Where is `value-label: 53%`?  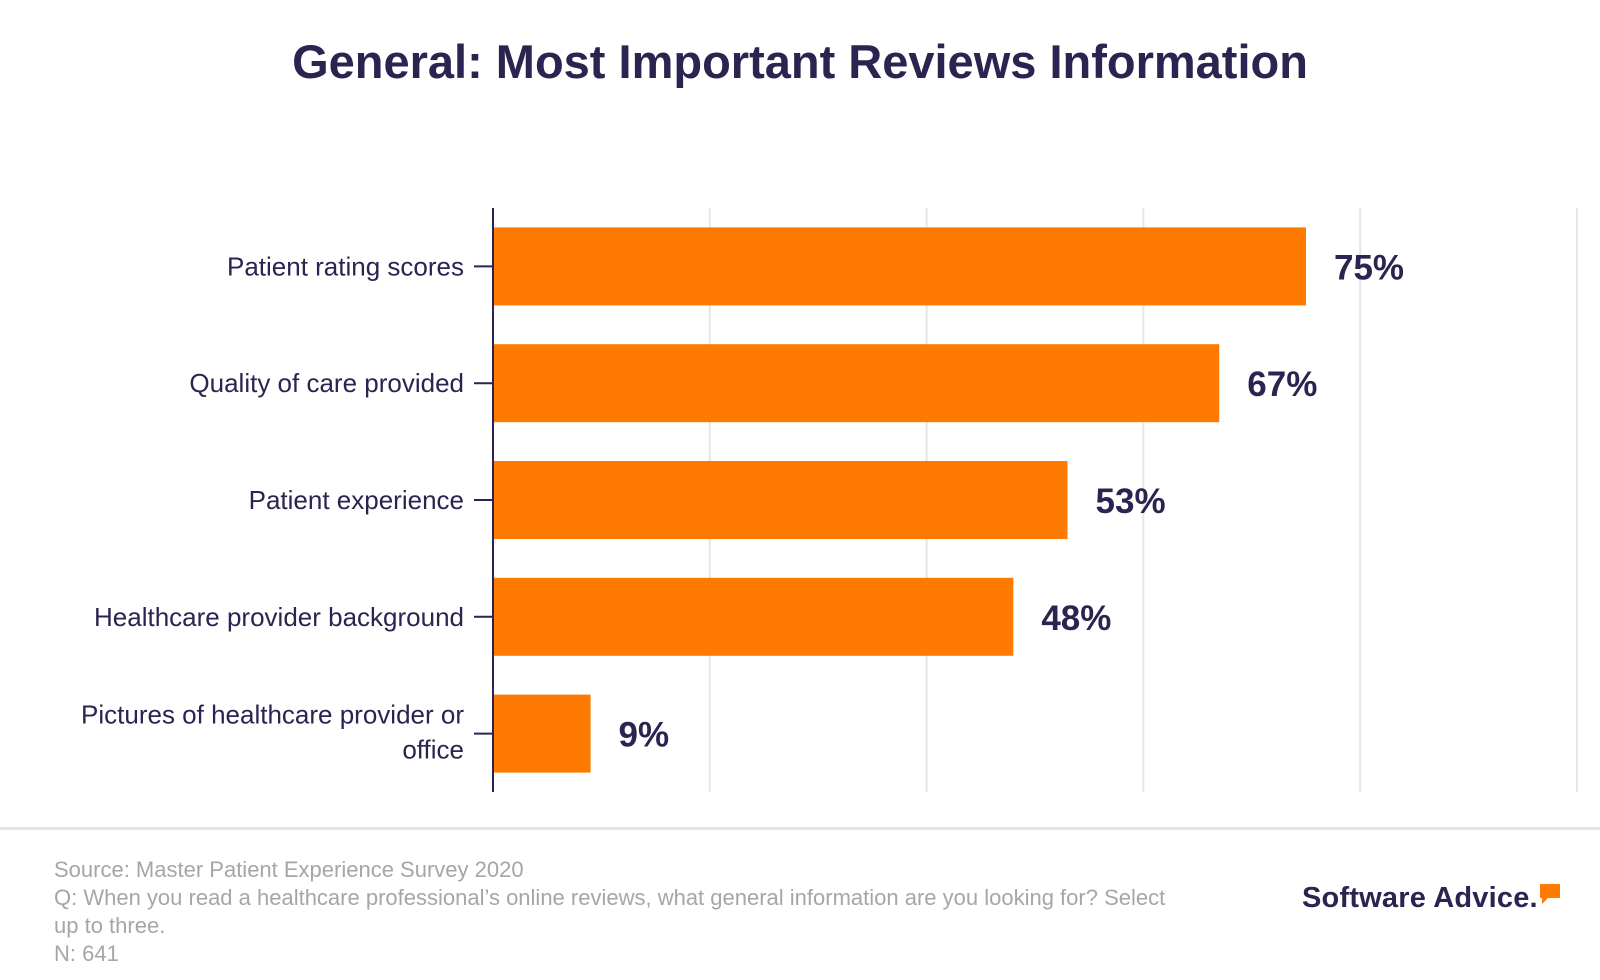
value-label: 53% is located at coordinates (1131, 501).